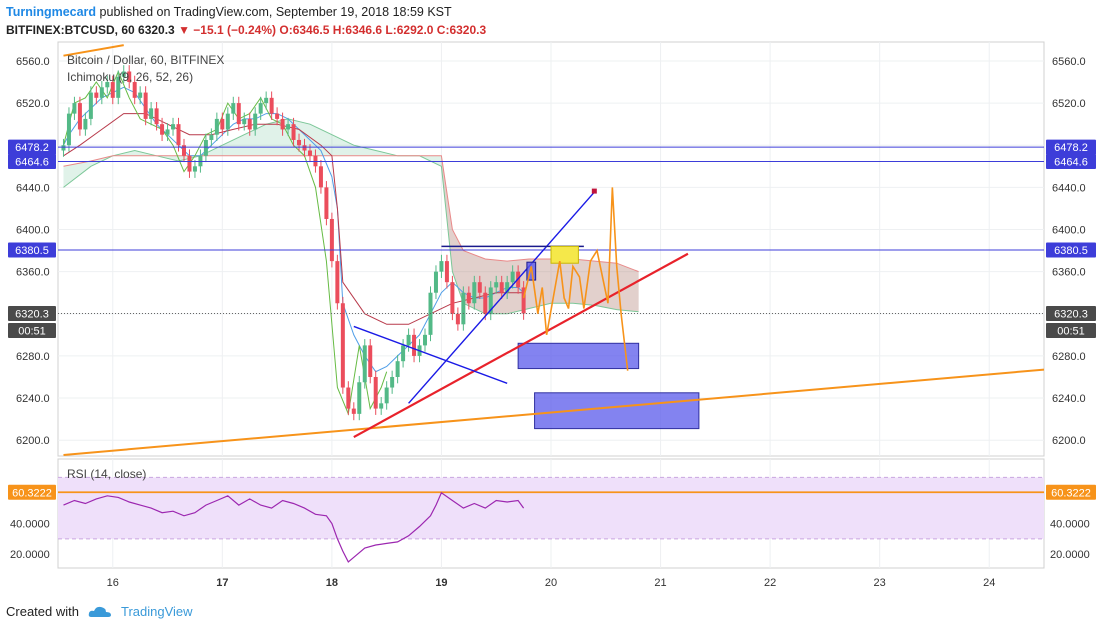 This screenshot has height=631, width=1102. I want to click on footer: Created with TradingView, so click(99, 611).